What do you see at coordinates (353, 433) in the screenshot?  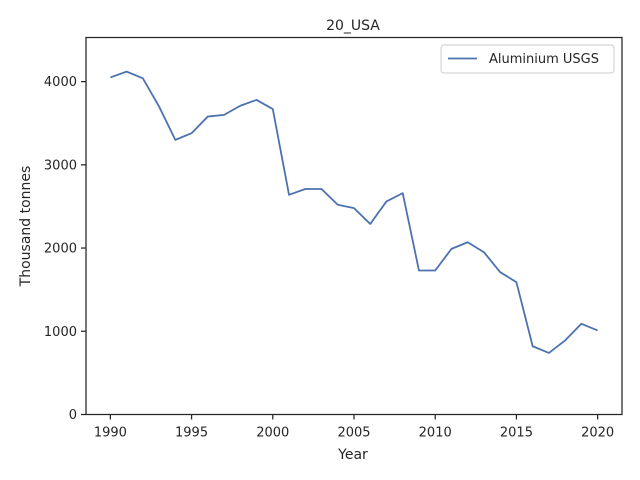 I see `x-tick-label: 2005` at bounding box center [353, 433].